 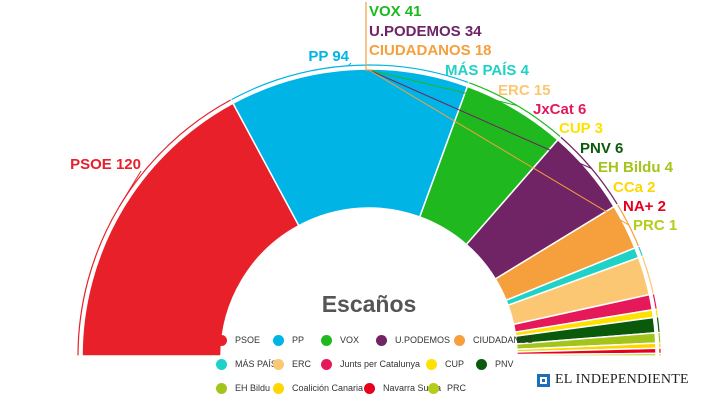 What do you see at coordinates (640, 251) in the screenshot?
I see `leader-bracket-mas-pais` at bounding box center [640, 251].